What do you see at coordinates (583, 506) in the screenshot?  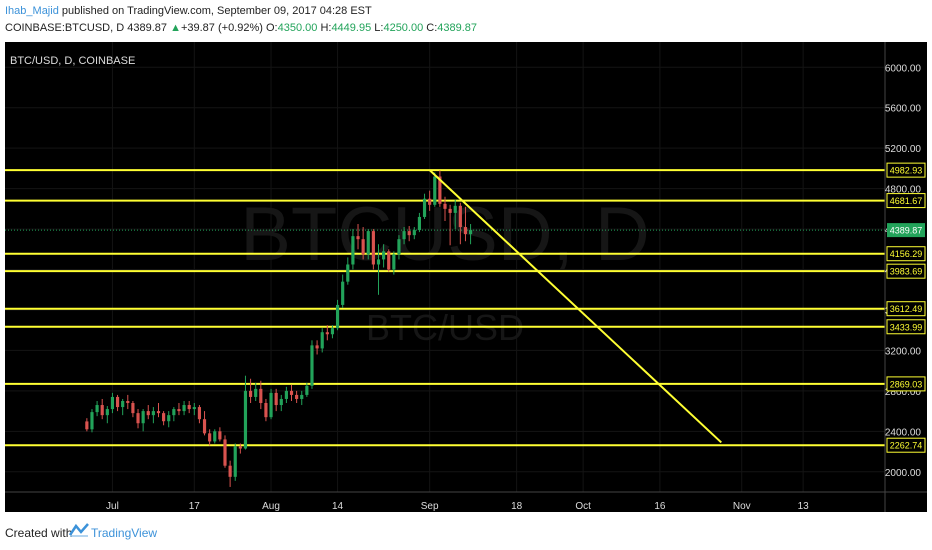 I see `x-tick-label: Oct` at bounding box center [583, 506].